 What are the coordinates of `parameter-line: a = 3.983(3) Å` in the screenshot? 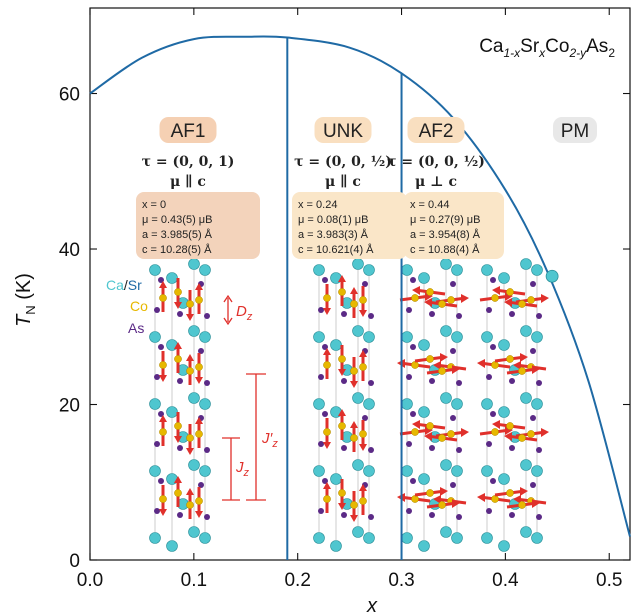 It's located at (333, 234).